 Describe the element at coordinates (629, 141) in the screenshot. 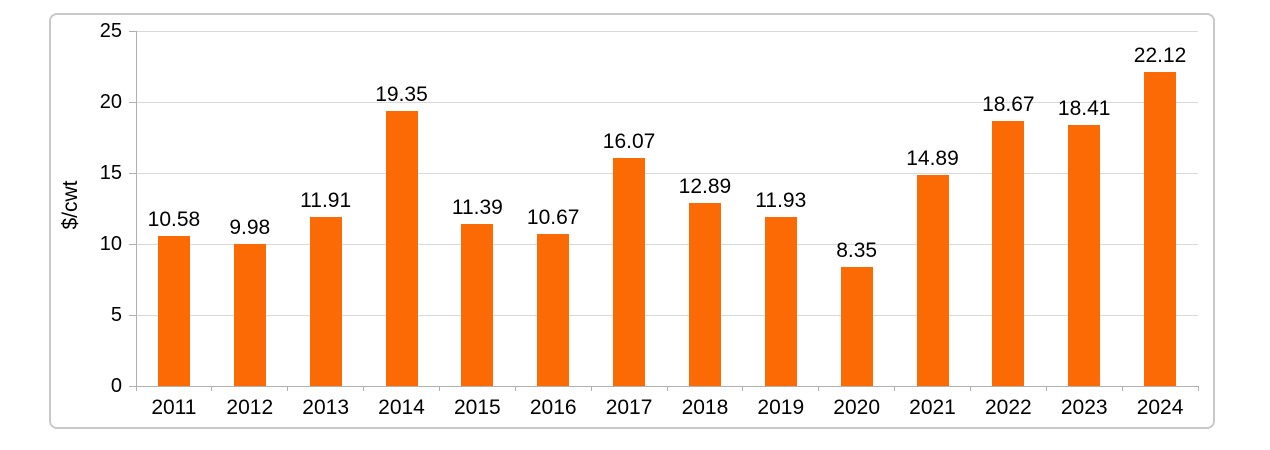

I see `bar-value-label-2017: 16.07` at that location.